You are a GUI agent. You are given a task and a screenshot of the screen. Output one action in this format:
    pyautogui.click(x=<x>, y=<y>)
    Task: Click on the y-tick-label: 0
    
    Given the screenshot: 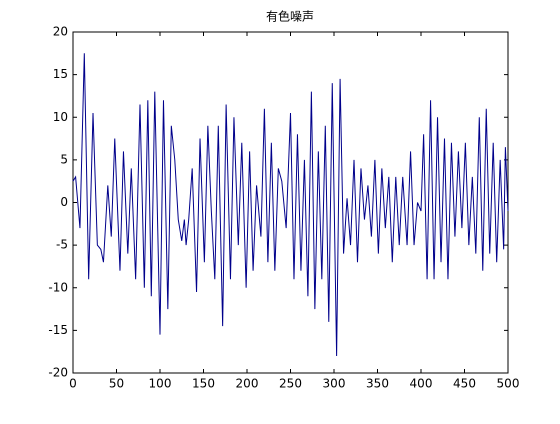 What is the action you would take?
    pyautogui.click(x=64, y=202)
    